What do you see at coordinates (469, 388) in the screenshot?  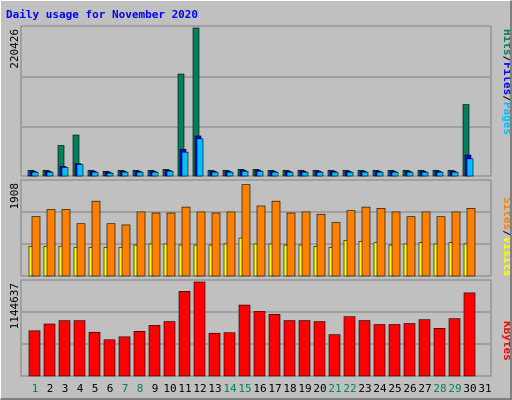 I see `day-label: 30` at bounding box center [469, 388].